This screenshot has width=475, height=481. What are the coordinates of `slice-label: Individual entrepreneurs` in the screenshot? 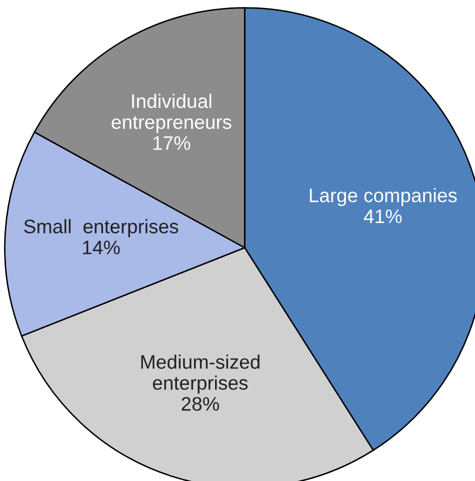 It's located at (172, 113).